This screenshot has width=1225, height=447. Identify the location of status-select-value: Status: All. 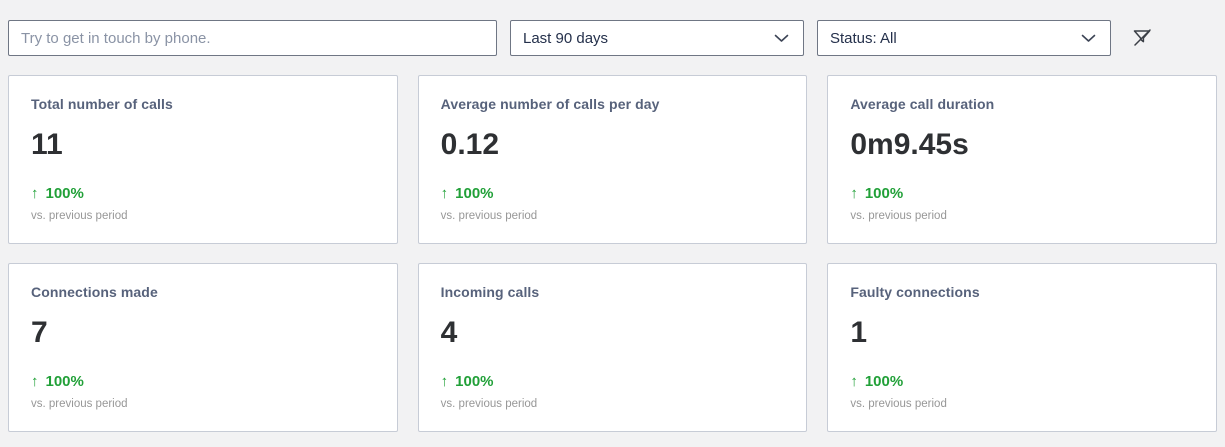
(863, 38).